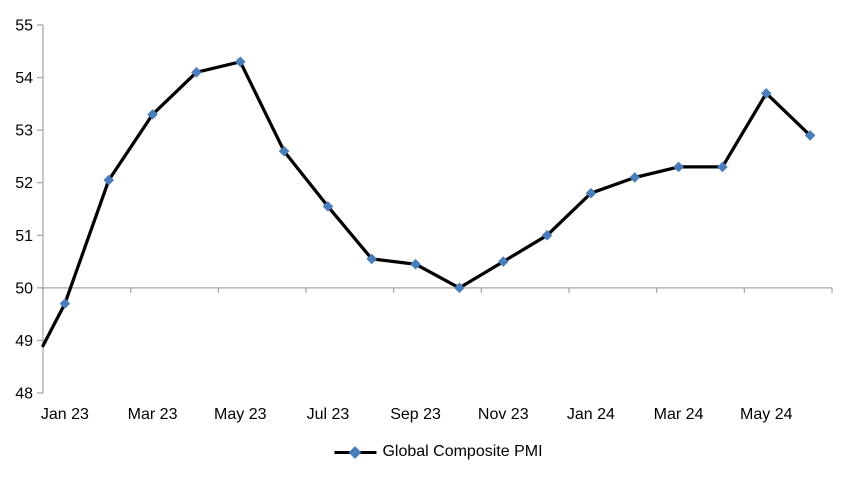 Image resolution: width=852 pixels, height=481 pixels. What do you see at coordinates (766, 414) in the screenshot?
I see `x-axis-tick-label: May 24` at bounding box center [766, 414].